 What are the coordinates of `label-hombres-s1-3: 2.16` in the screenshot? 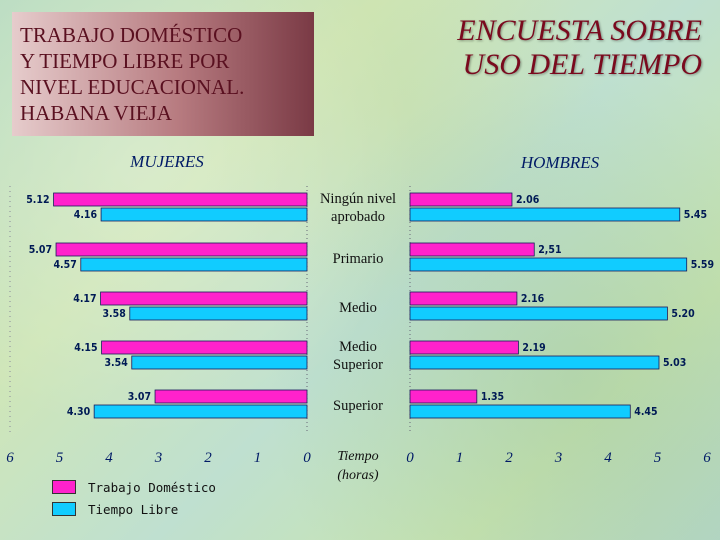 It's located at (533, 299).